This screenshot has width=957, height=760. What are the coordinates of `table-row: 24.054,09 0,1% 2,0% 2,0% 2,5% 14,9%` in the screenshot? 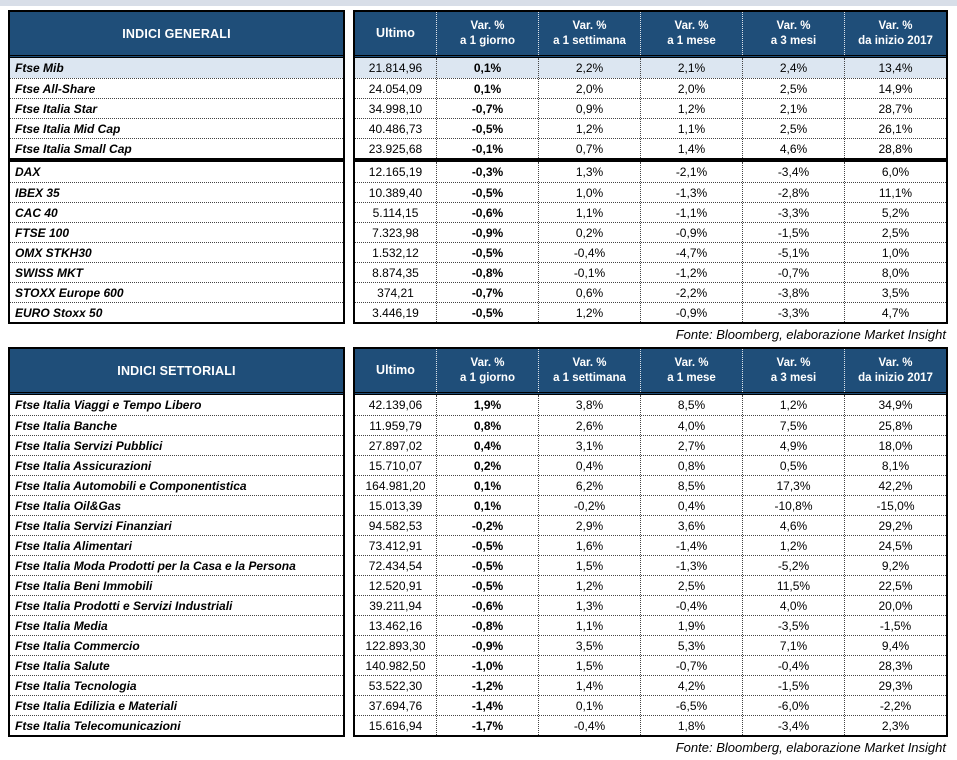 It's located at (650, 88).